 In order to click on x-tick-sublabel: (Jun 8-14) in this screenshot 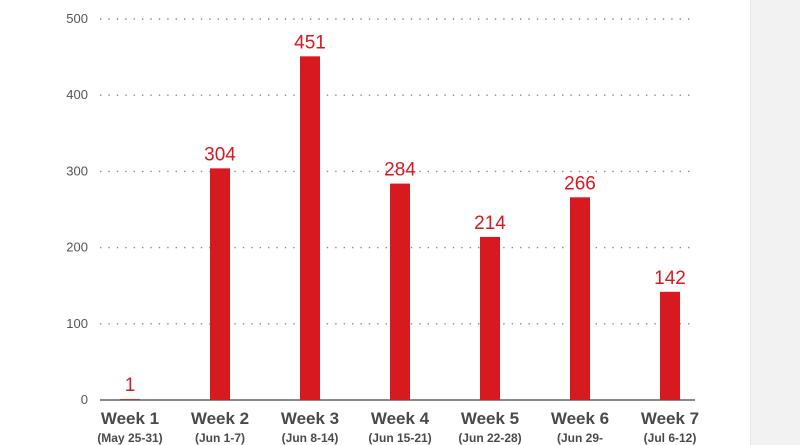, I will do `click(310, 438)`.